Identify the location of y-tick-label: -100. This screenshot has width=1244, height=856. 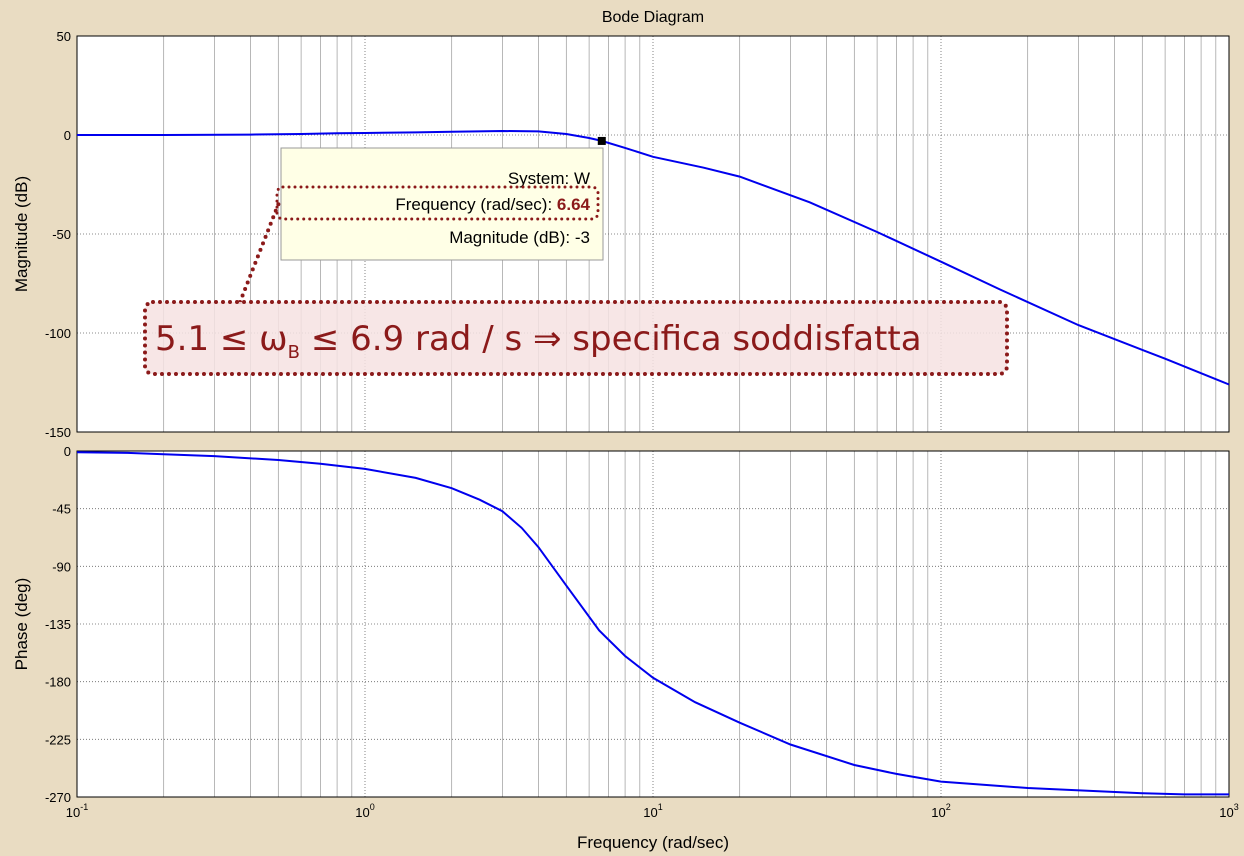
(58, 333).